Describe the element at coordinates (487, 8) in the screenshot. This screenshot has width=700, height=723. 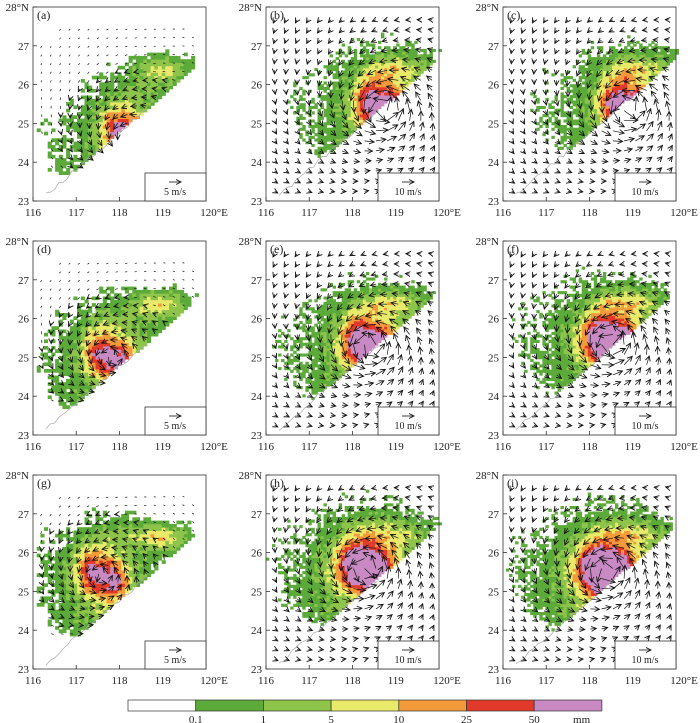
I see `lat-tick-label: 28°N` at that location.